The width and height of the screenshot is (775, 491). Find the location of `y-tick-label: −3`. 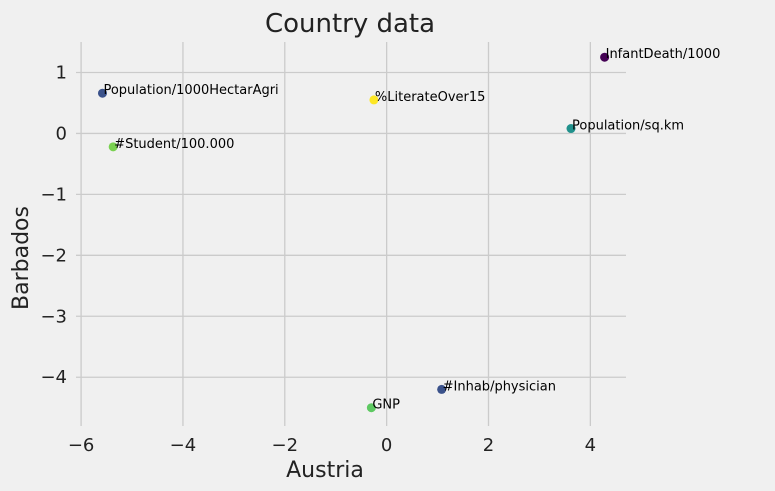

y-tick-label: −3 is located at coordinates (53, 316).